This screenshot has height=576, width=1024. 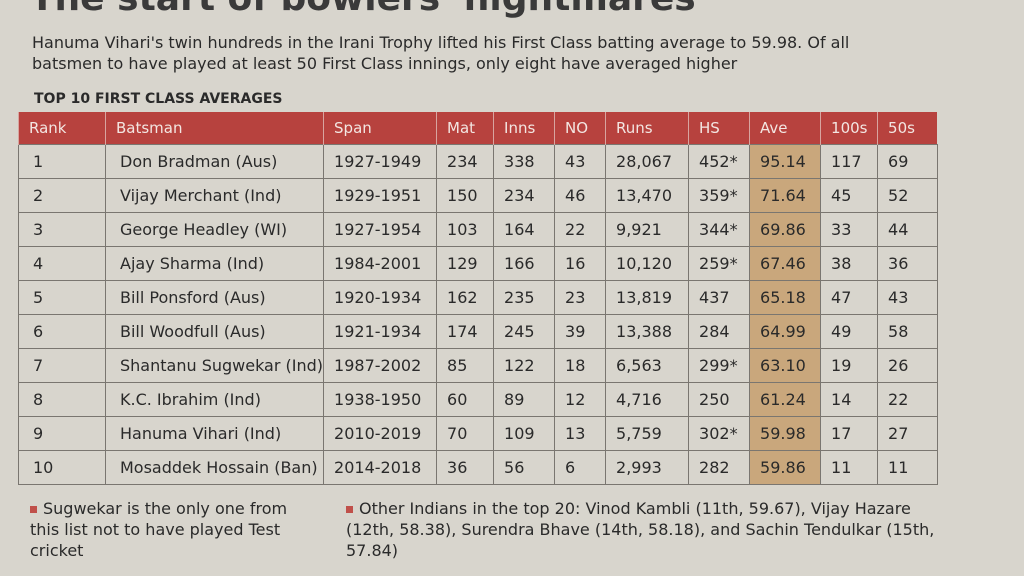 What do you see at coordinates (62, 433) in the screenshot?
I see `table-cell: 9` at bounding box center [62, 433].